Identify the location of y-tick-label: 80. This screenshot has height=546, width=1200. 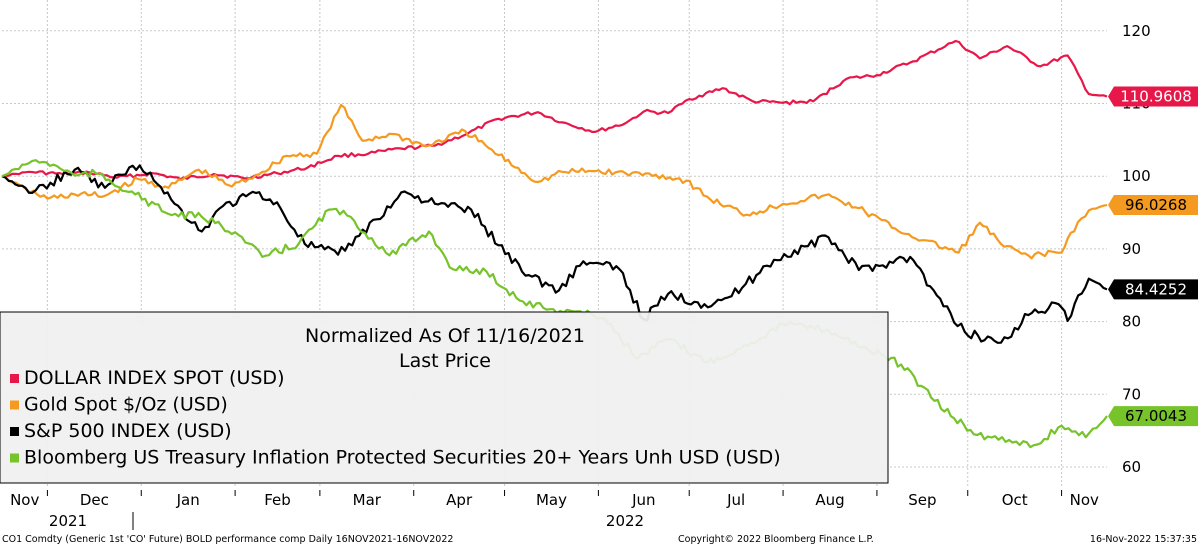
(1131, 322).